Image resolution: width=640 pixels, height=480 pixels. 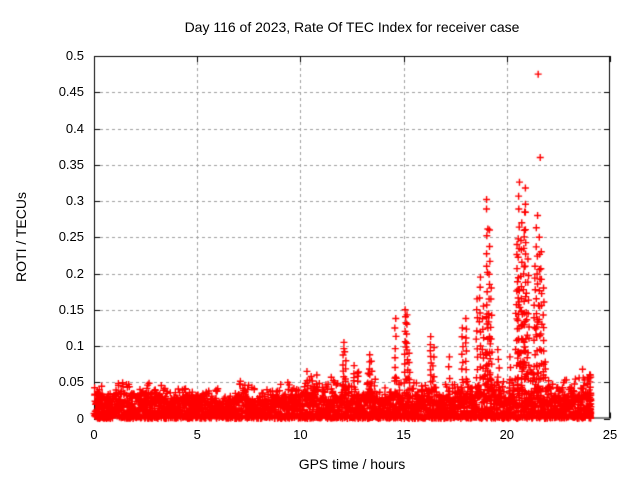 What do you see at coordinates (74, 200) in the screenshot?
I see `y-tick-label: 0.3` at bounding box center [74, 200].